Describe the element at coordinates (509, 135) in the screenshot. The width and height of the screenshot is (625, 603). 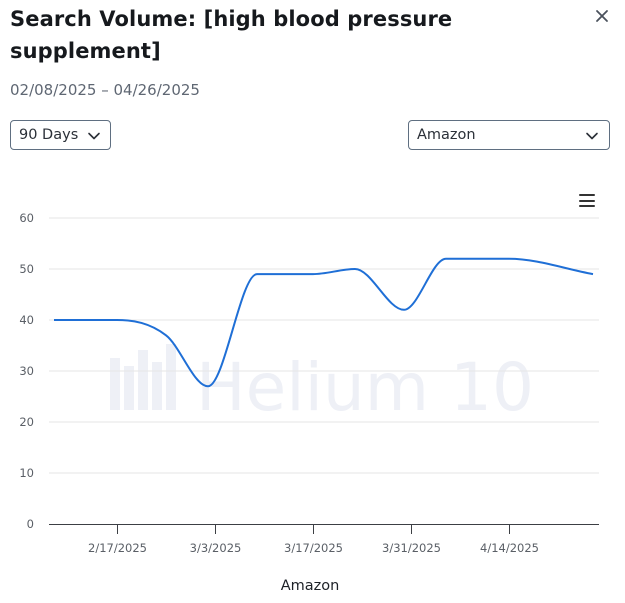
I see `marketplace-select: Amazon` at that location.